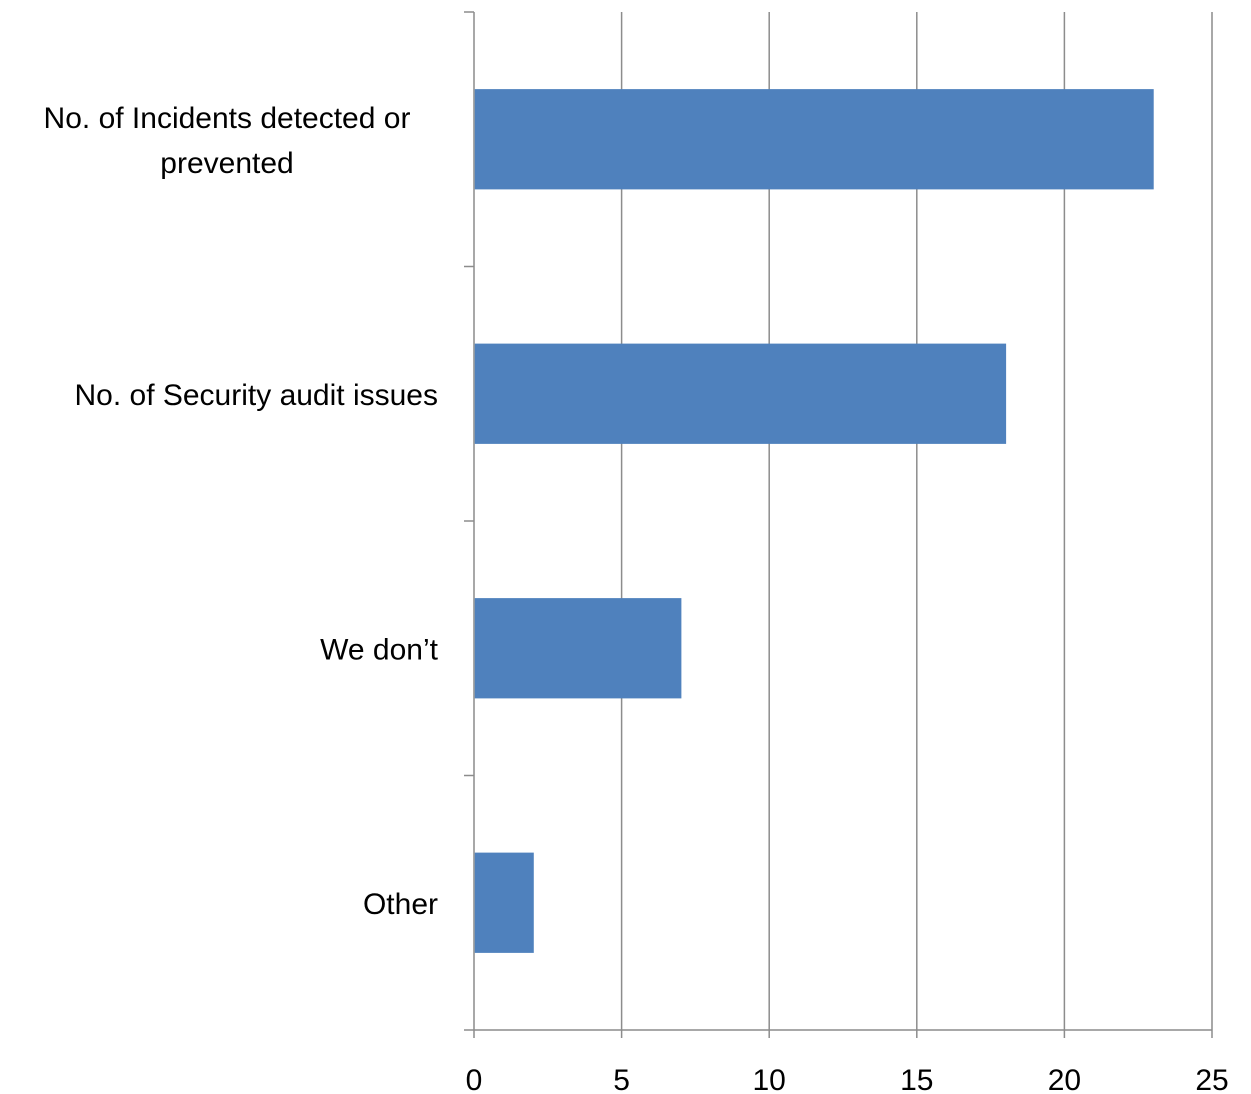 This screenshot has width=1251, height=1094. What do you see at coordinates (916, 1079) in the screenshot?
I see `x-tick-label: 15` at bounding box center [916, 1079].